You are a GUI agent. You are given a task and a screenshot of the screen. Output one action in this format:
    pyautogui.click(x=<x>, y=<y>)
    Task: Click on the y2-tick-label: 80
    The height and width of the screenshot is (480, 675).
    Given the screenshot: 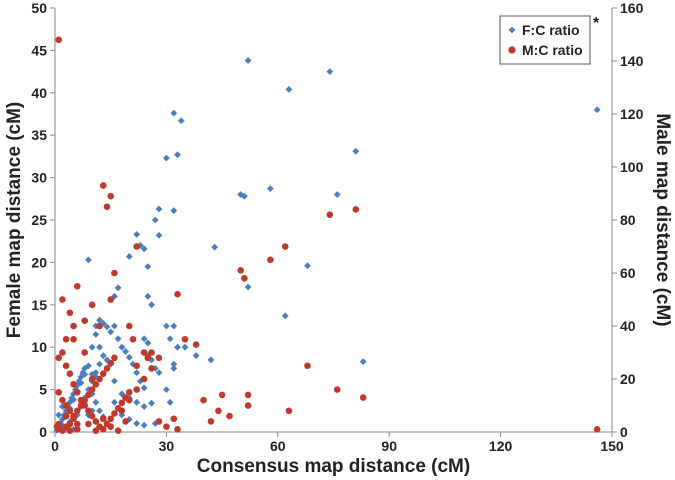 What is the action you would take?
    pyautogui.click(x=628, y=220)
    